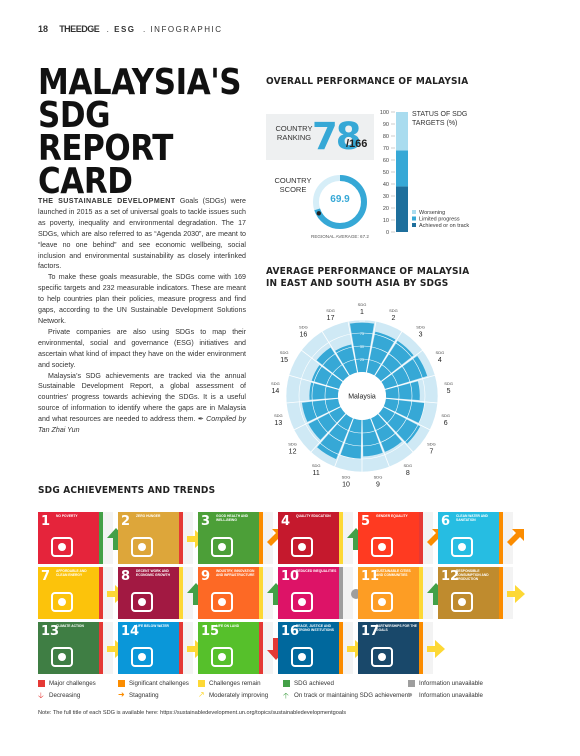  What do you see at coordinates (130, 29) in the screenshot?
I see `page-header: 18 THEEDGE . ESG . INFOGRAPHIC` at bounding box center [130, 29].